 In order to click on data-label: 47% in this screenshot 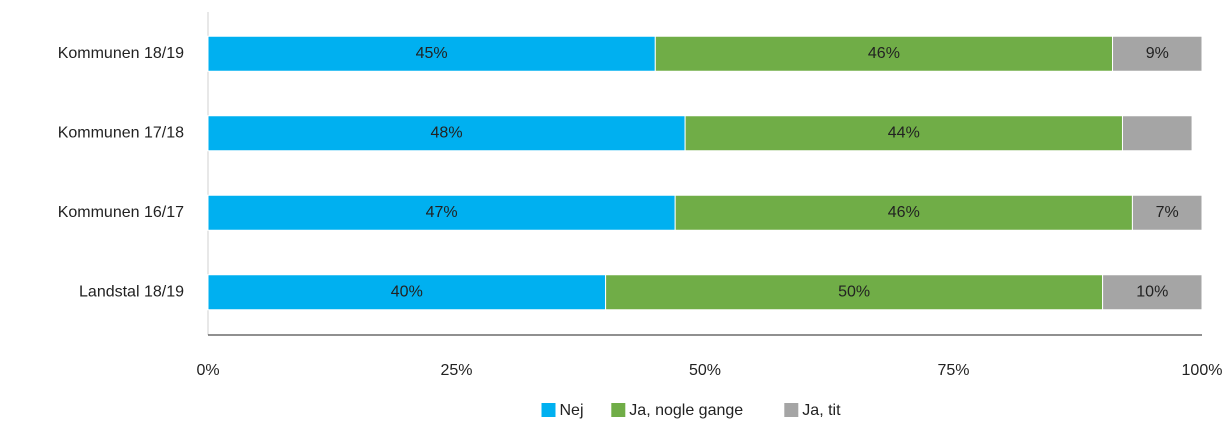, I will do `click(442, 212)`.